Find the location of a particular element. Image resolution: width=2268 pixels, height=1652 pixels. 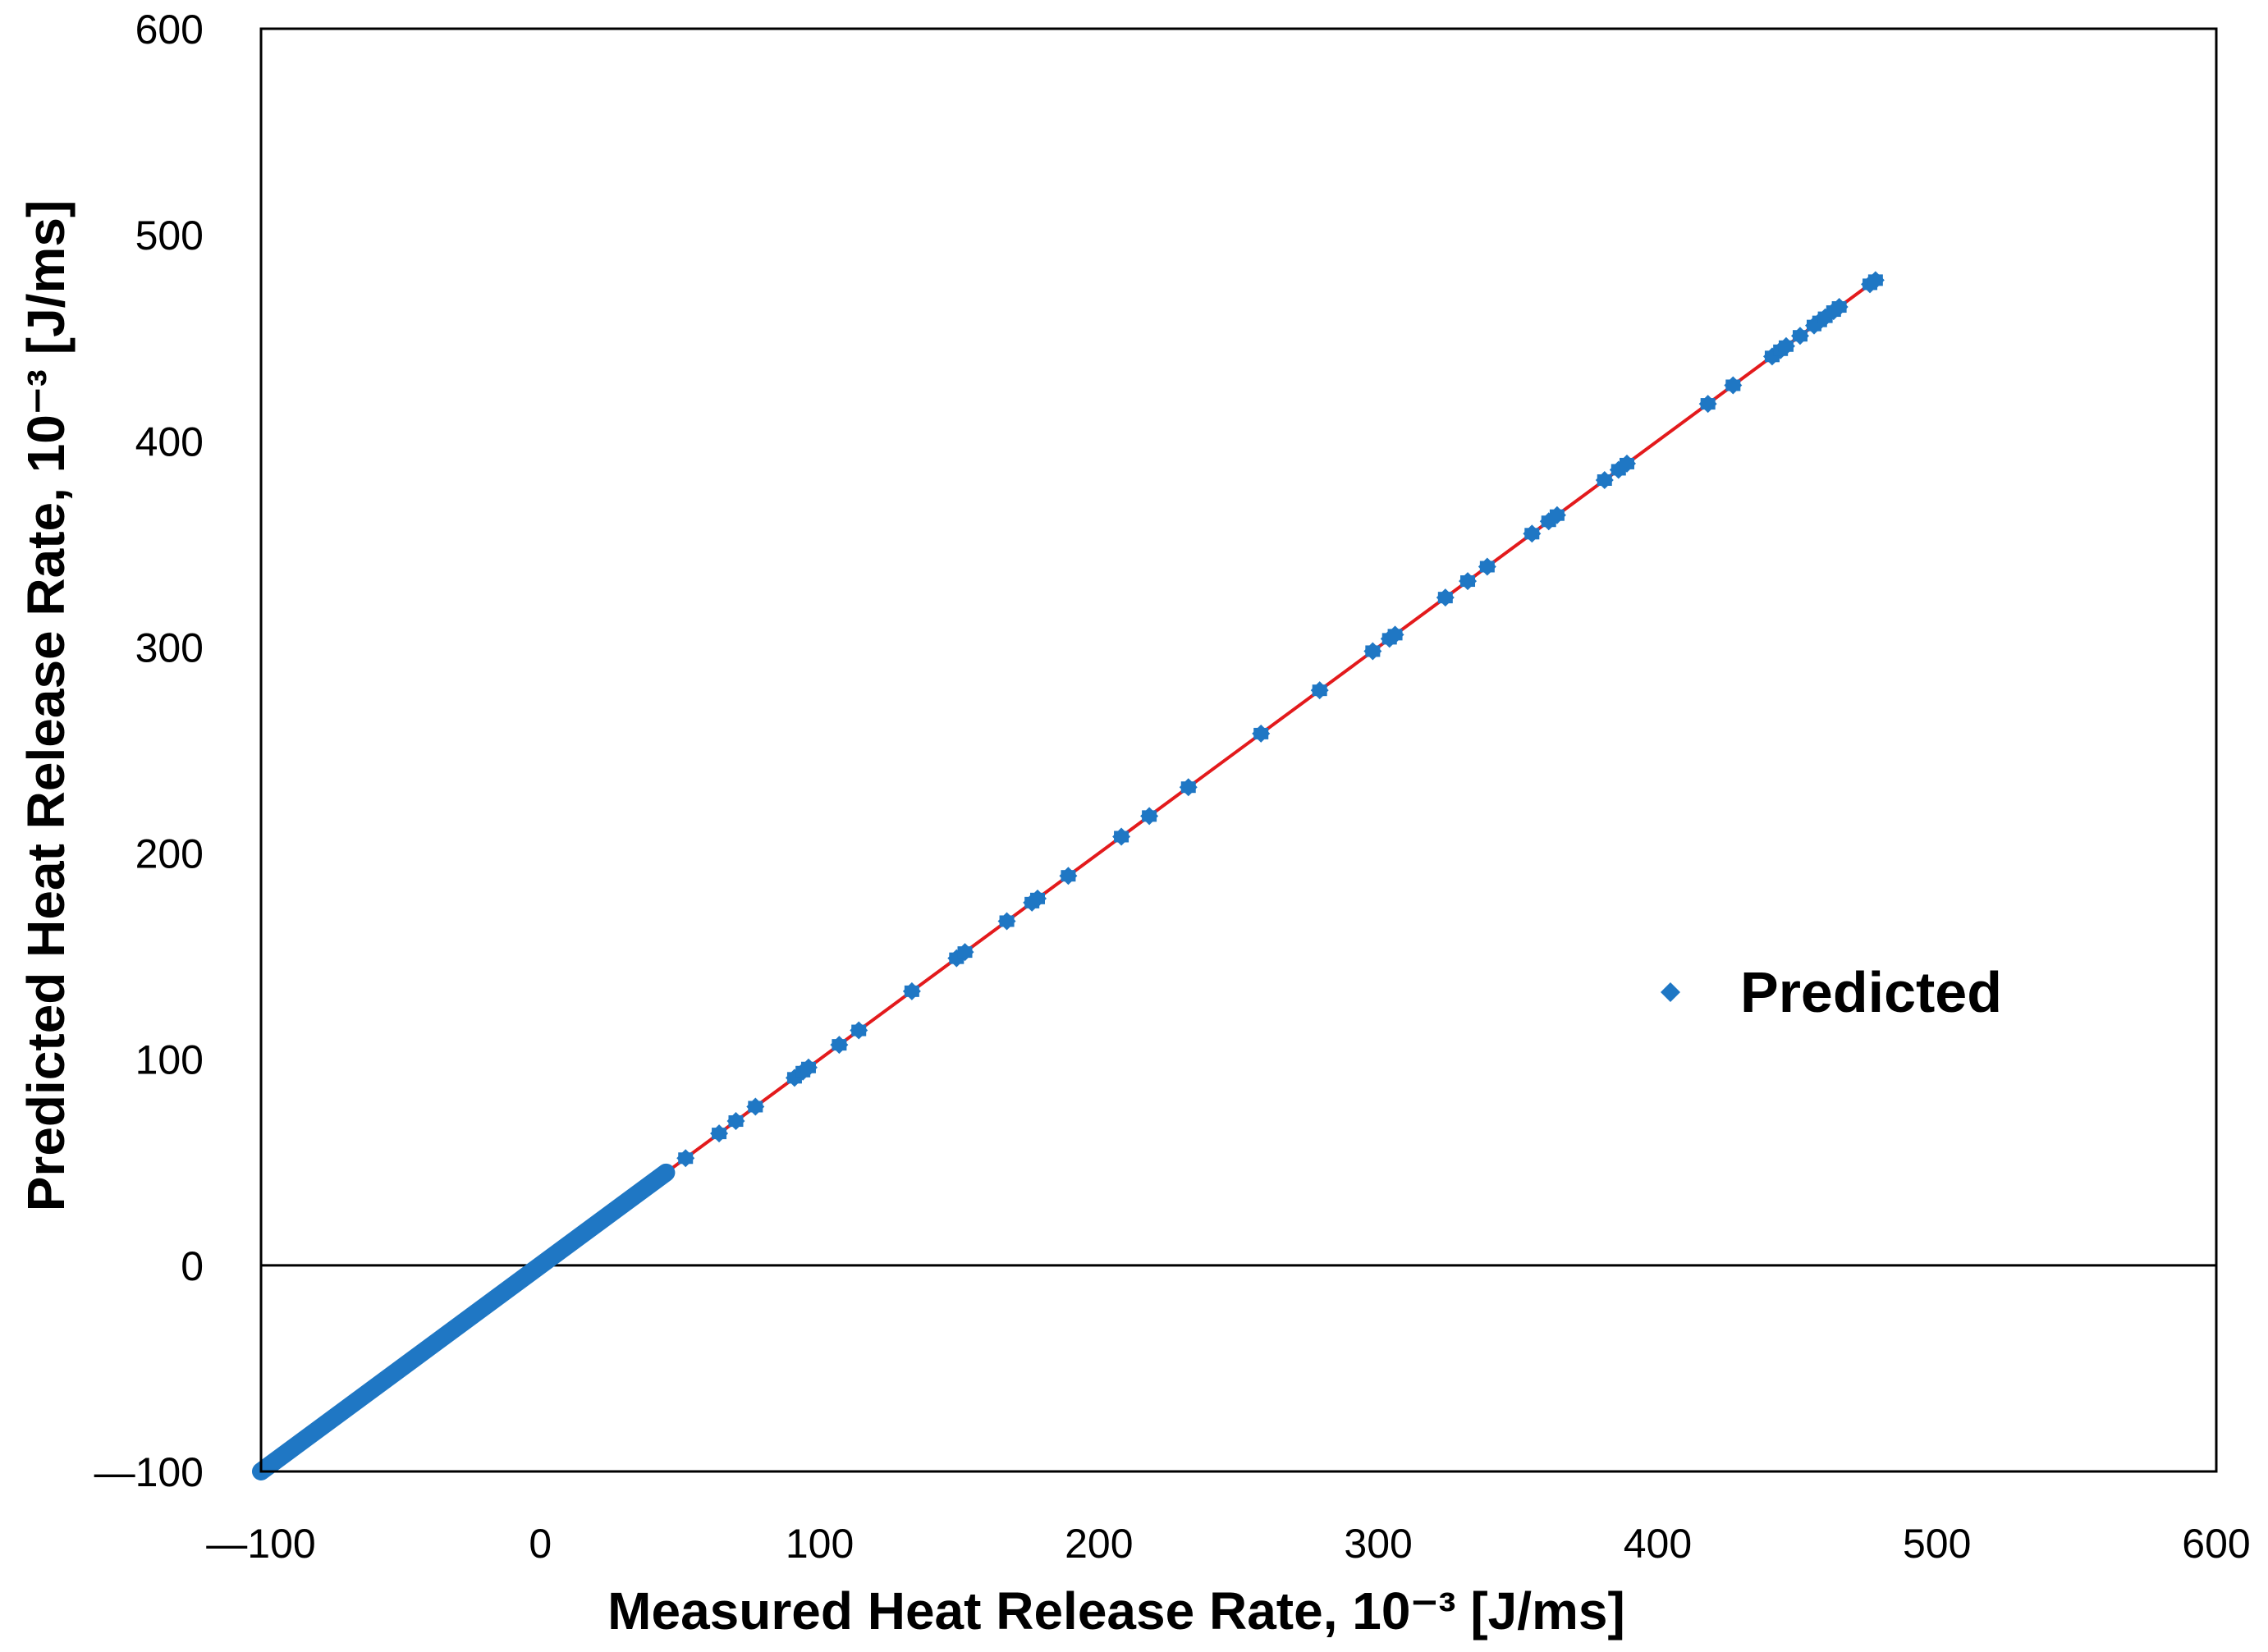

x-tick-label: 200 is located at coordinates (1099, 1544).